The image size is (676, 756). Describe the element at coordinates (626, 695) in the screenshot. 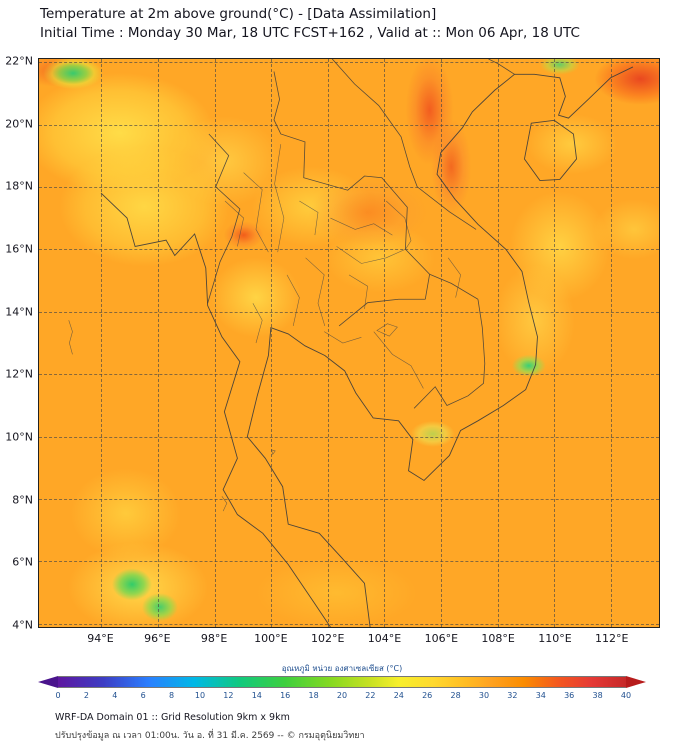

I see `colorbar-tick-label: 40` at that location.